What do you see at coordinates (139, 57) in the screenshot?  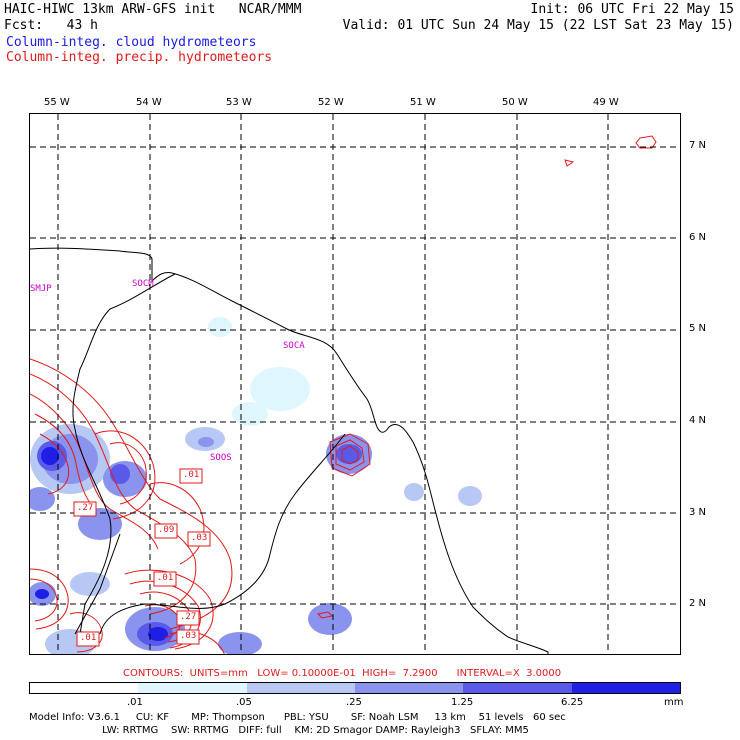 I see `field-precip-label: Column-integ. precip. hydrometeors` at bounding box center [139, 57].